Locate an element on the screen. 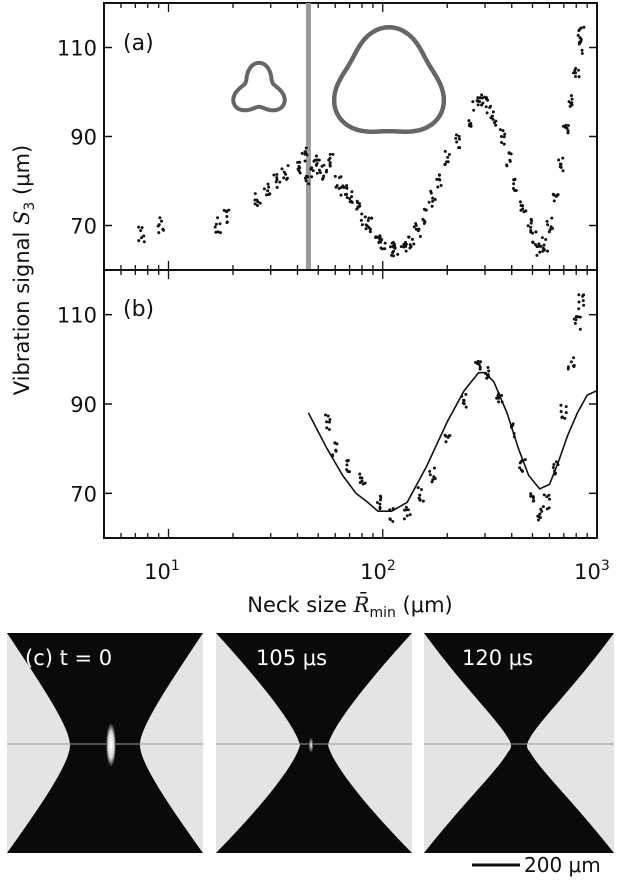 The height and width of the screenshot is (884, 619). y-axis-title-unit: (μm) is located at coordinates (22, 173).